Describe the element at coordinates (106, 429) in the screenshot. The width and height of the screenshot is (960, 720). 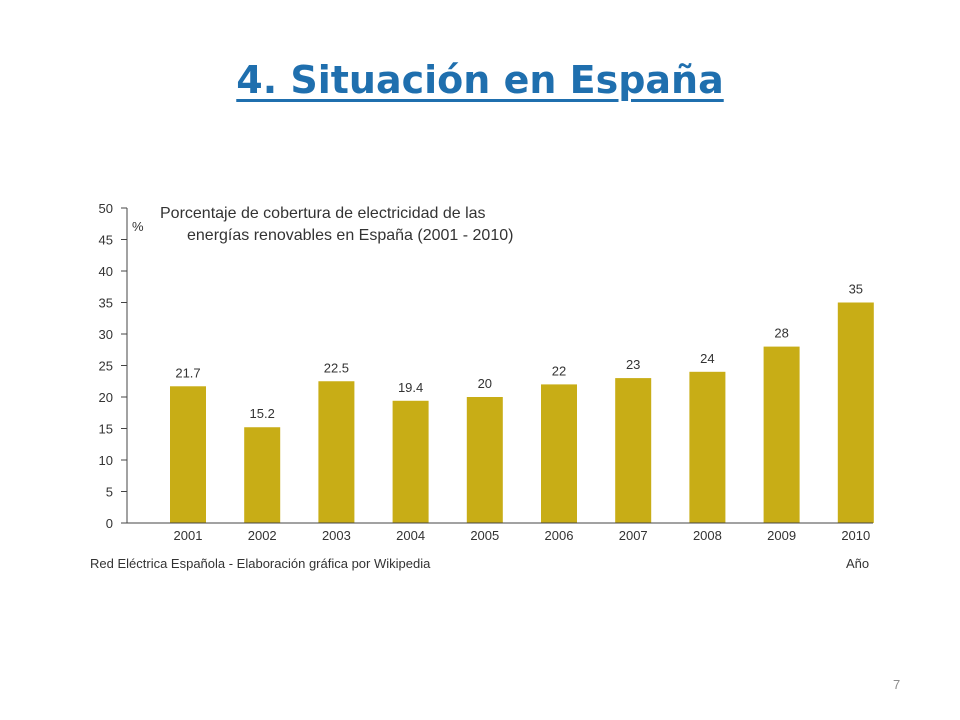
I see `y-tick-label: 15` at that location.